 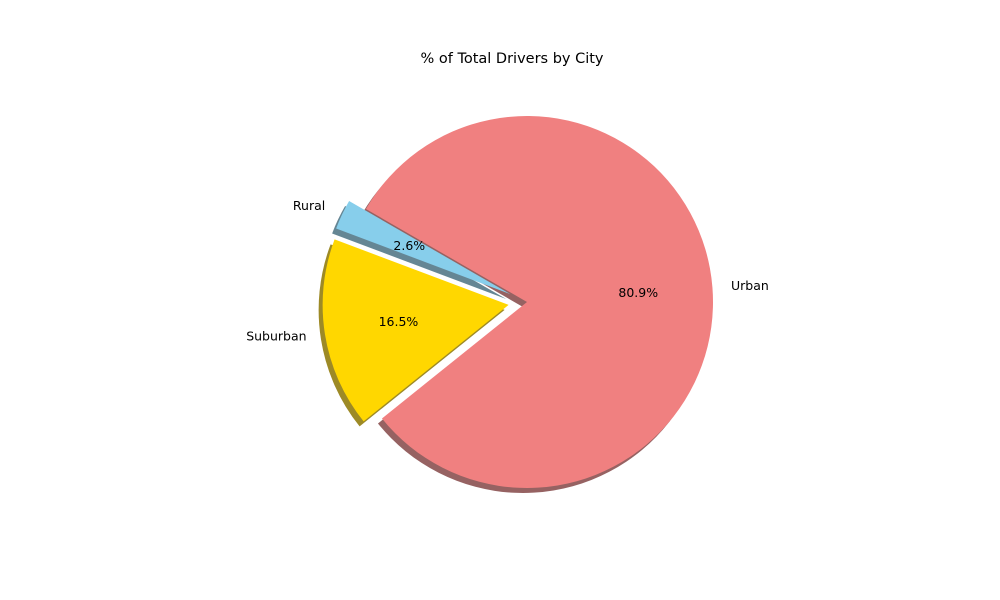 What do you see at coordinates (415, 330) in the screenshot?
I see `slice-suburban` at bounding box center [415, 330].